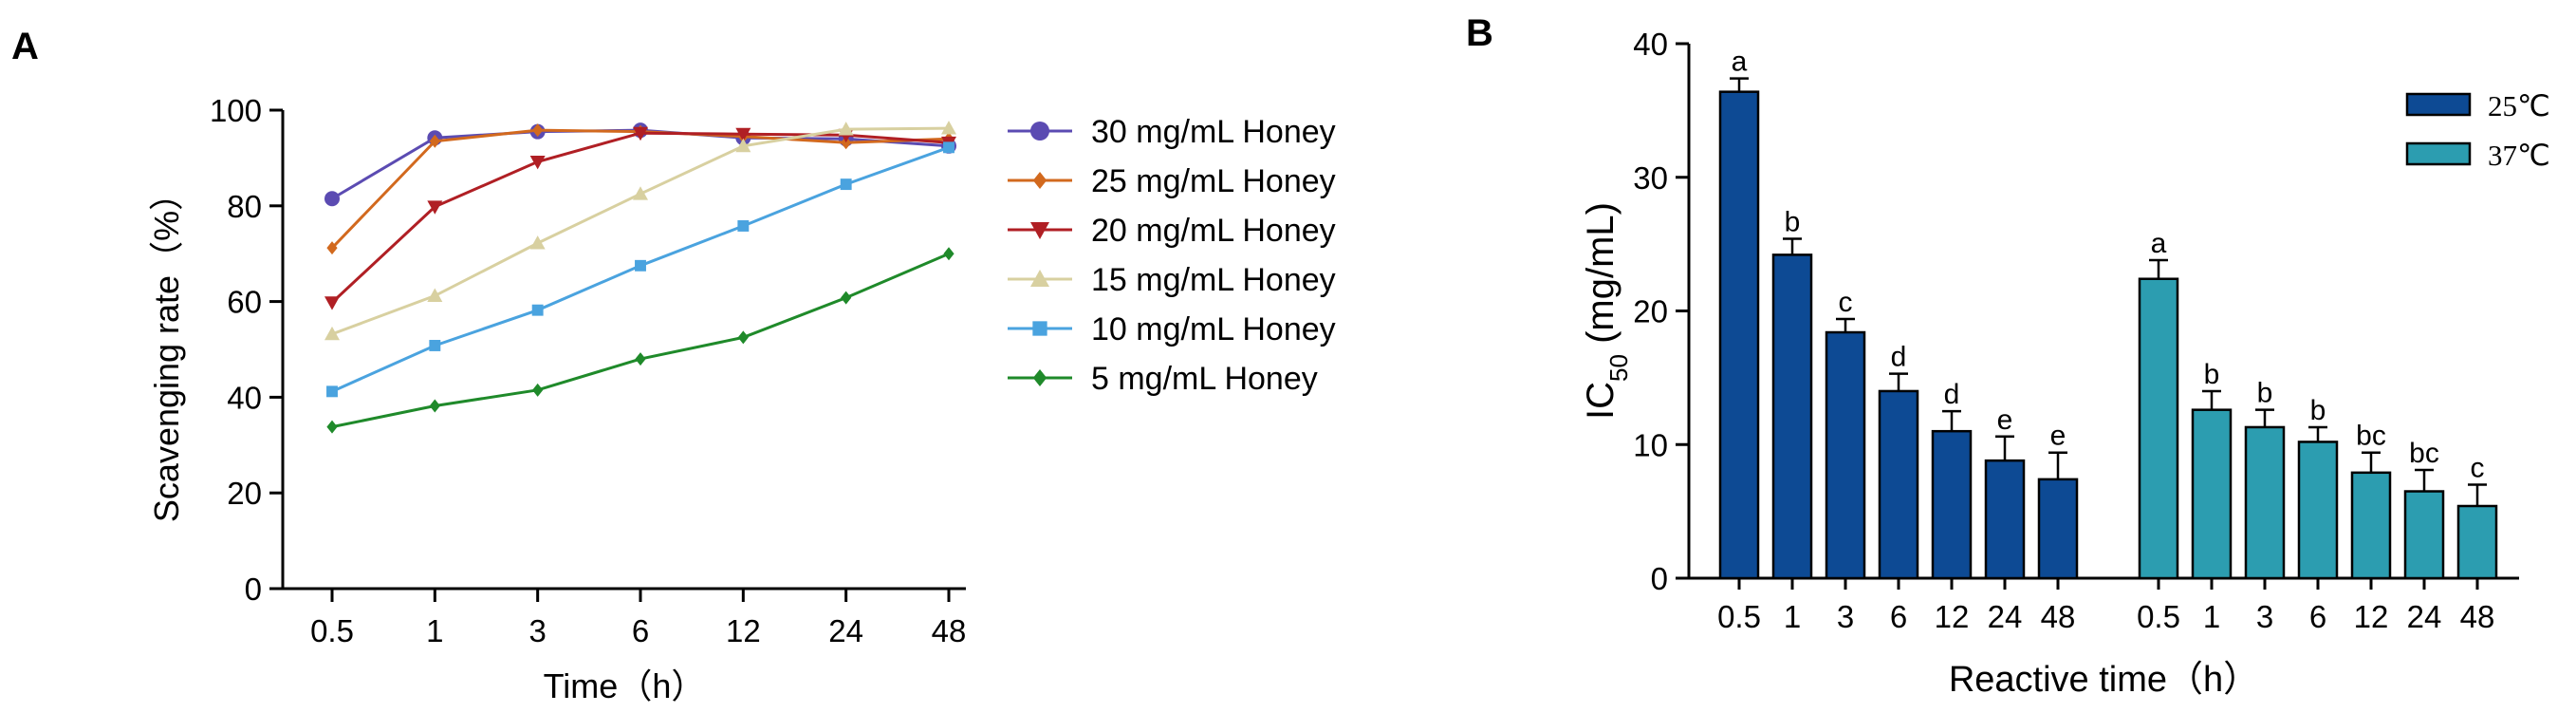 This screenshot has width=2576, height=713. I want to click on panel-b-y-axis-title: IC50 (mg/mL), so click(1606, 311).